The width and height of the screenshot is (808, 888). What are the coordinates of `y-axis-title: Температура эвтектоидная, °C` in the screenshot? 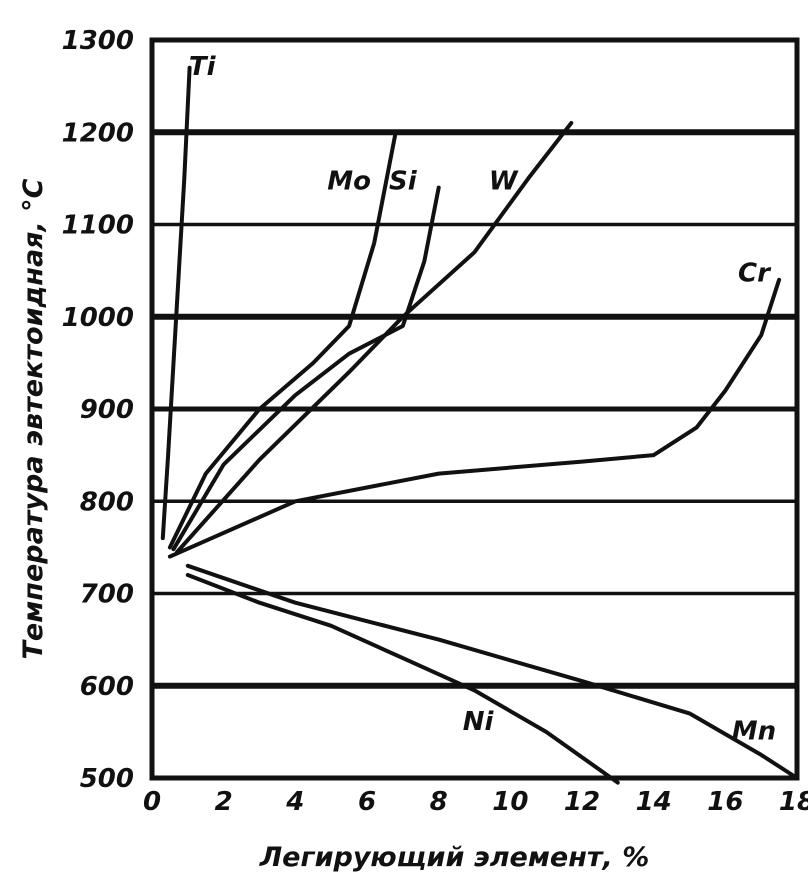 It's located at (33, 418).